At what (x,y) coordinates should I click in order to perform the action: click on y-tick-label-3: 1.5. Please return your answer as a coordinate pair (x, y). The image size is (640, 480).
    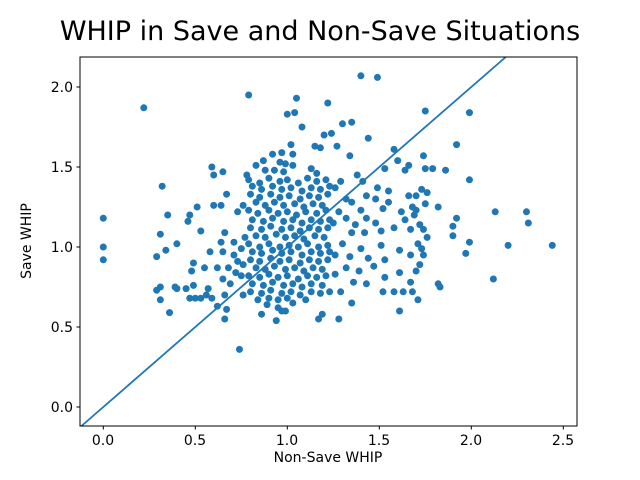
    Looking at the image, I should click on (61, 168).